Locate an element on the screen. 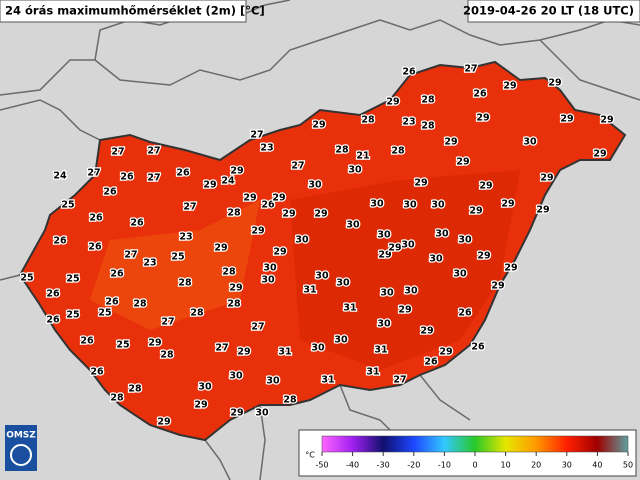  warm-area is located at coordinates (405, 270).